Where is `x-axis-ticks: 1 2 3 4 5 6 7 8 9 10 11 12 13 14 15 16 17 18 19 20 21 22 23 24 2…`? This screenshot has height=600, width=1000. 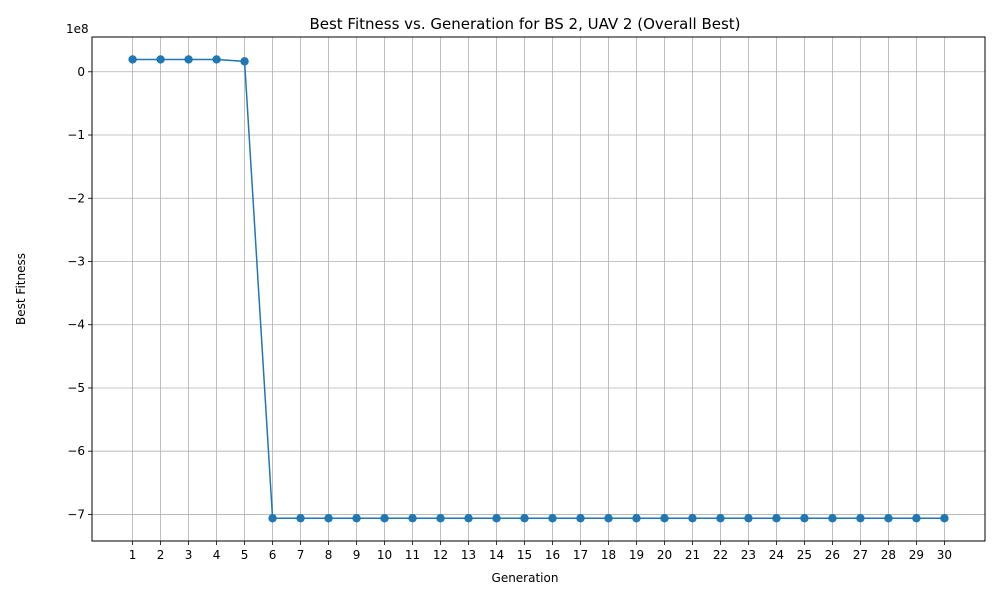
x-axis-ticks: 1 2 3 4 5 6 7 8 9 10 11 12 13 14 15 16 17 18 19 20 21 22 23 24 2… is located at coordinates (540, 551).